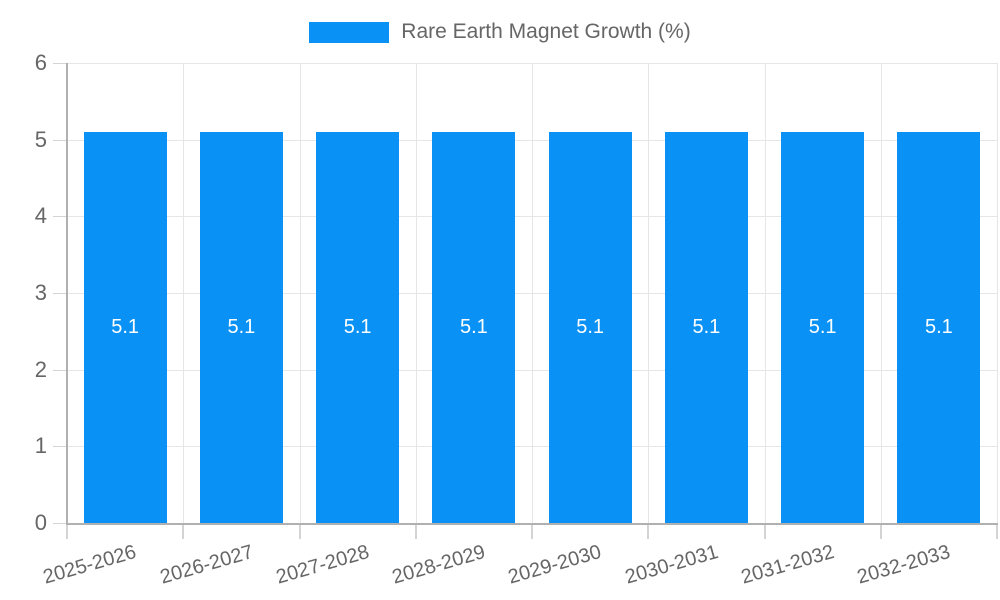  What do you see at coordinates (90, 565) in the screenshot?
I see `x-tick-label: 2025-2026` at bounding box center [90, 565].